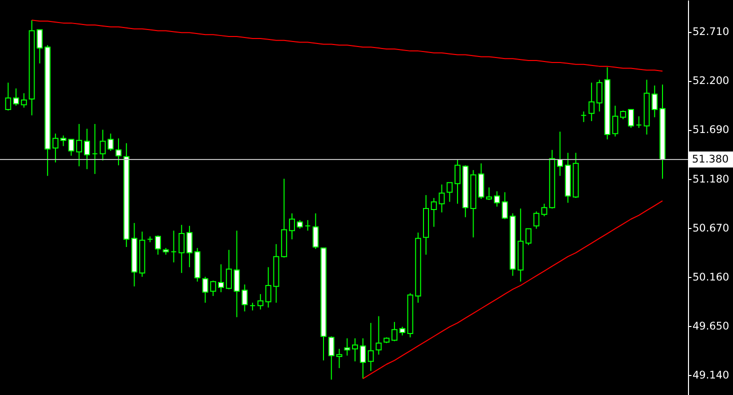  Describe the element at coordinates (347, 46) in the screenshot. I see `line-series` at that location.